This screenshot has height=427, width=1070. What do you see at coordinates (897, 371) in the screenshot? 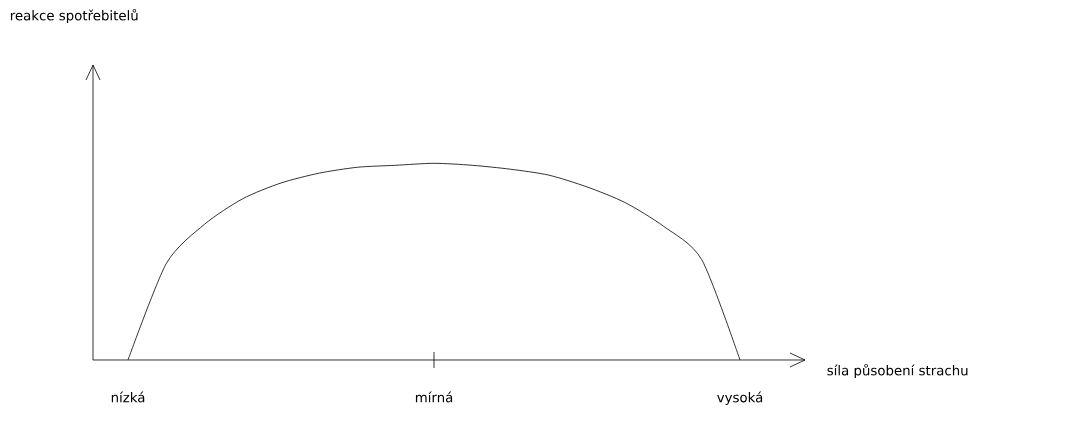
I see `x-axis-title: síla působení strachu` at bounding box center [897, 371].